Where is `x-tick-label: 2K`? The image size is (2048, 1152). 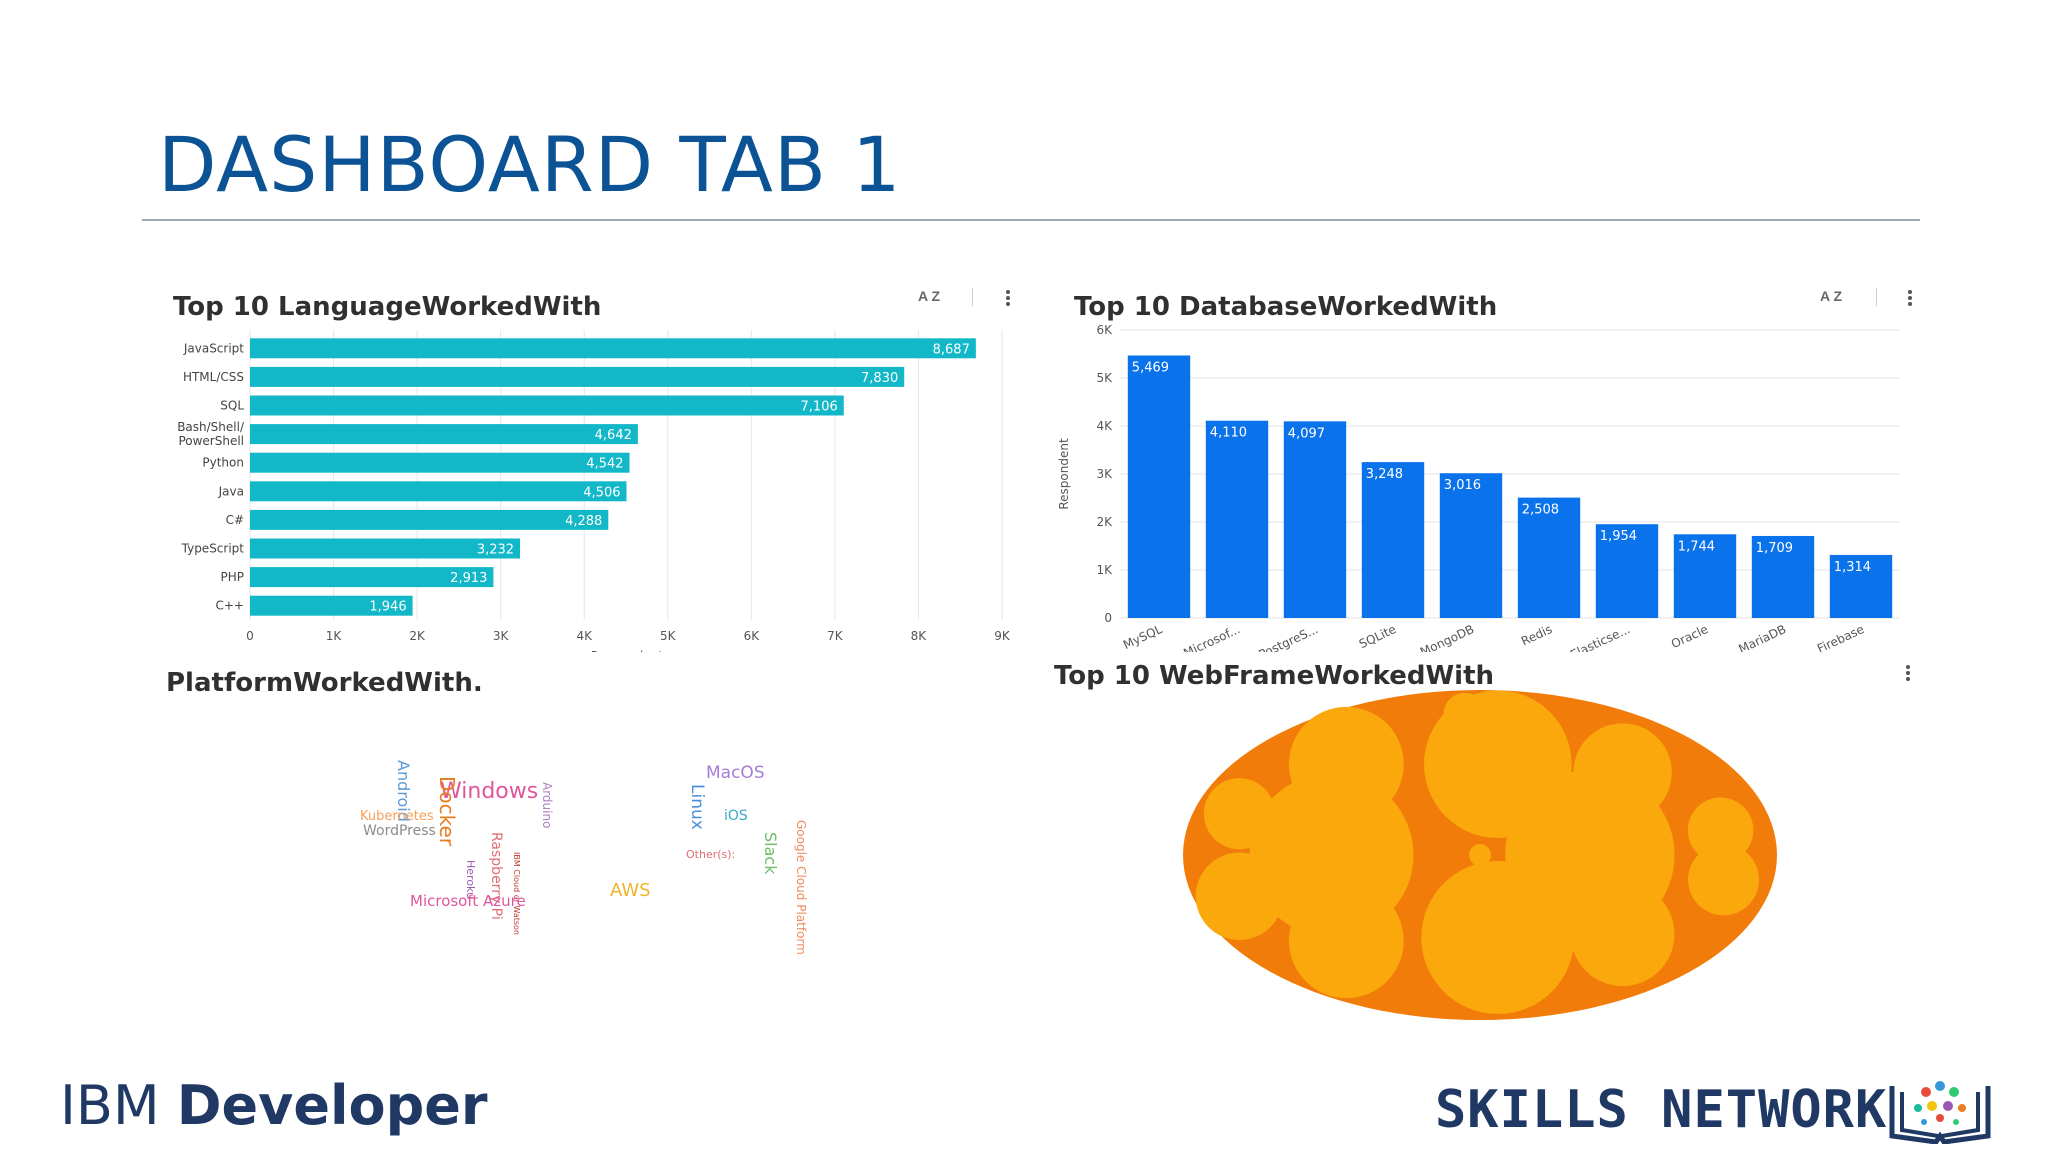 x-tick-label: 2K is located at coordinates (417, 636).